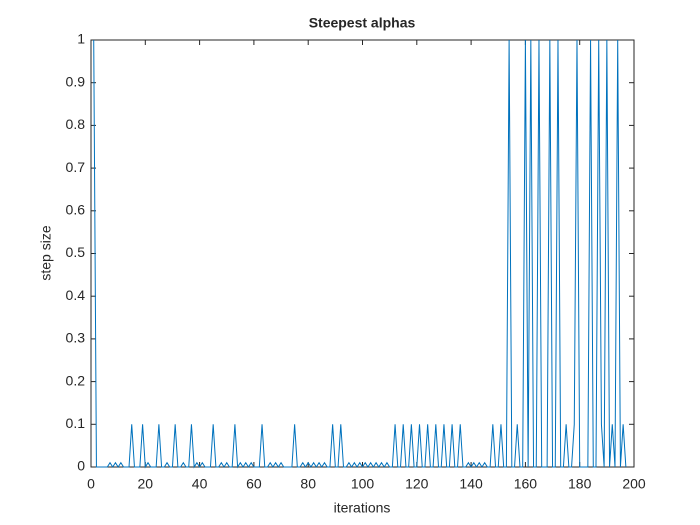 The image size is (700, 525). What do you see at coordinates (76, 210) in the screenshot?
I see `y-tick-label: 0.6` at bounding box center [76, 210].